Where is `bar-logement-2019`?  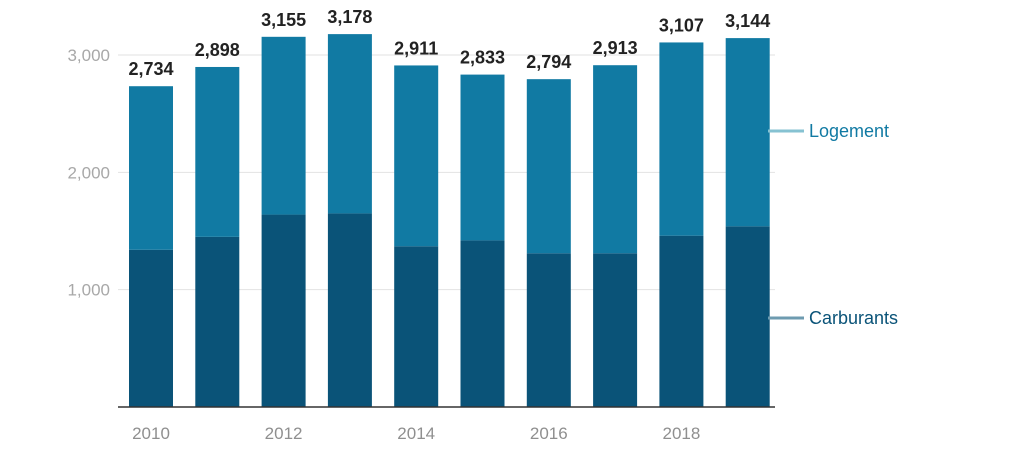 bar-logement-2019 is located at coordinates (747, 132).